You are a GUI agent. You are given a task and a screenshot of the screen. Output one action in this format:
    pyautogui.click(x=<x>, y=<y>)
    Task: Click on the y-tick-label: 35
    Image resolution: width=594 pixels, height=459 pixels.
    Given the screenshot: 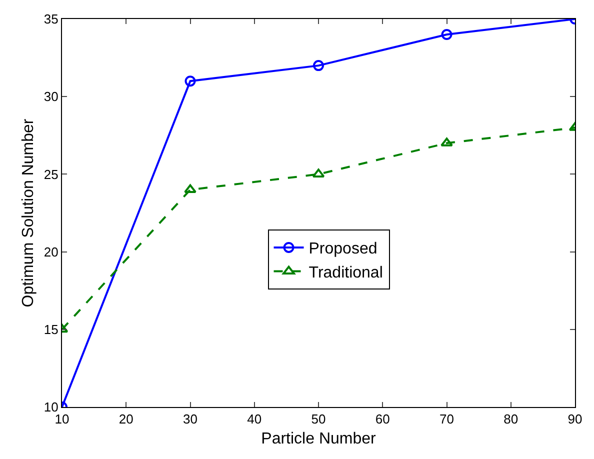 What is the action you would take?
    pyautogui.click(x=51, y=19)
    